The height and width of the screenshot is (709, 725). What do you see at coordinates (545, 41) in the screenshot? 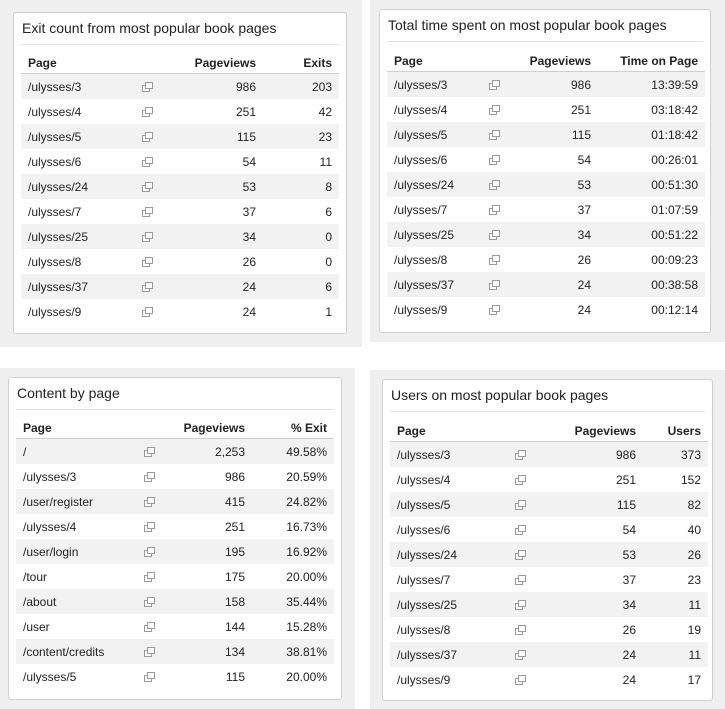
I see `title-divider` at bounding box center [545, 41].